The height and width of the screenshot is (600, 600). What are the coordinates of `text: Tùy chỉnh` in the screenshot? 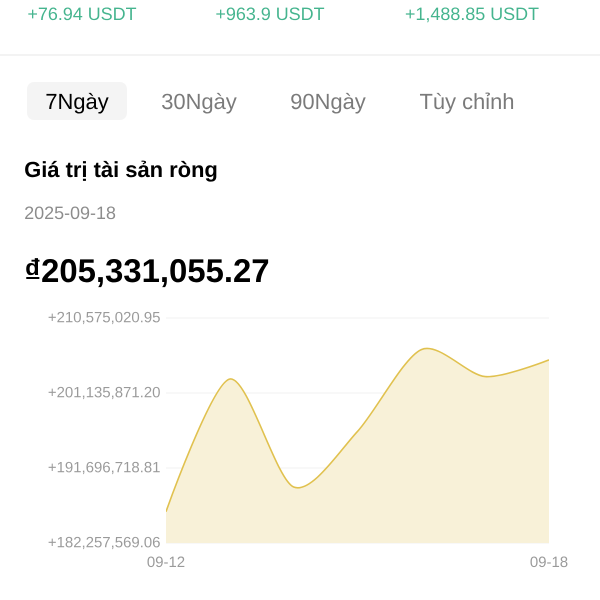 It's located at (467, 103).